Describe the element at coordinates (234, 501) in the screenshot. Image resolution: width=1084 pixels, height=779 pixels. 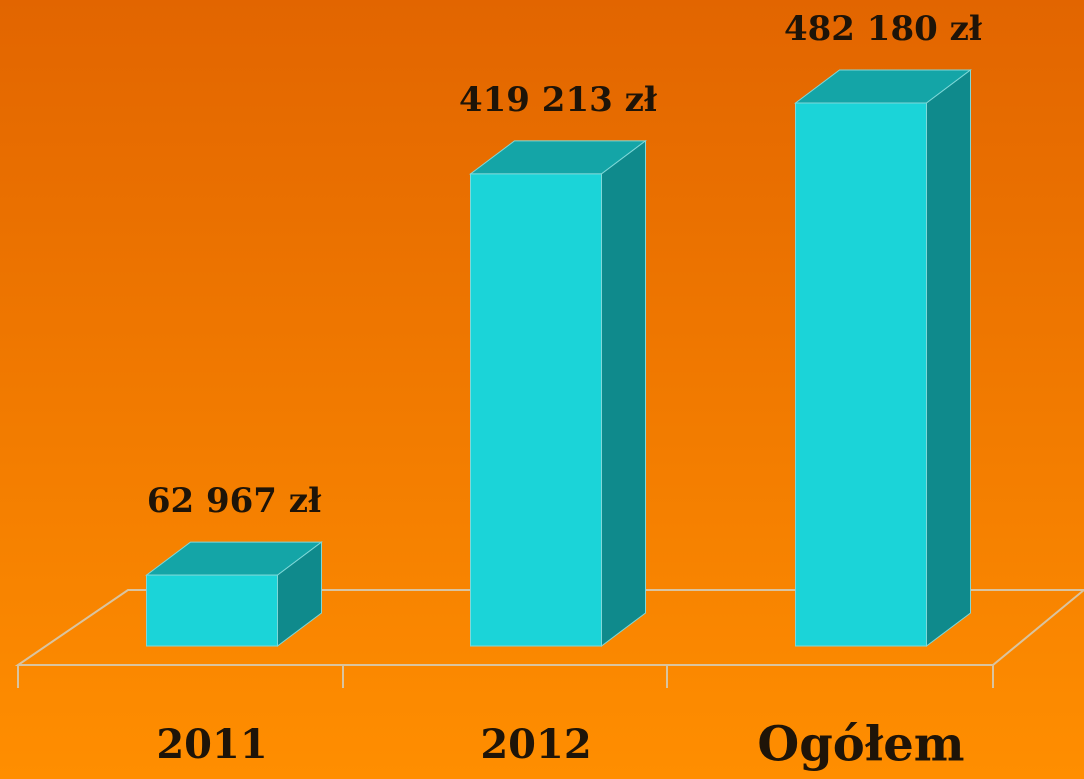
I see `value-label: 62 967 zł` at that location.